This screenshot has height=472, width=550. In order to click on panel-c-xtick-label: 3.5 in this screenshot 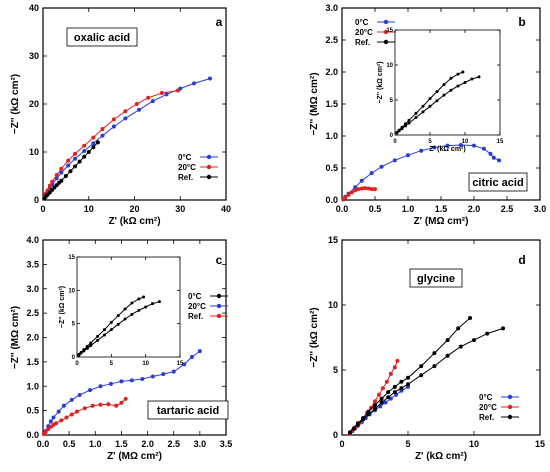, I will do `click(226, 444)`.